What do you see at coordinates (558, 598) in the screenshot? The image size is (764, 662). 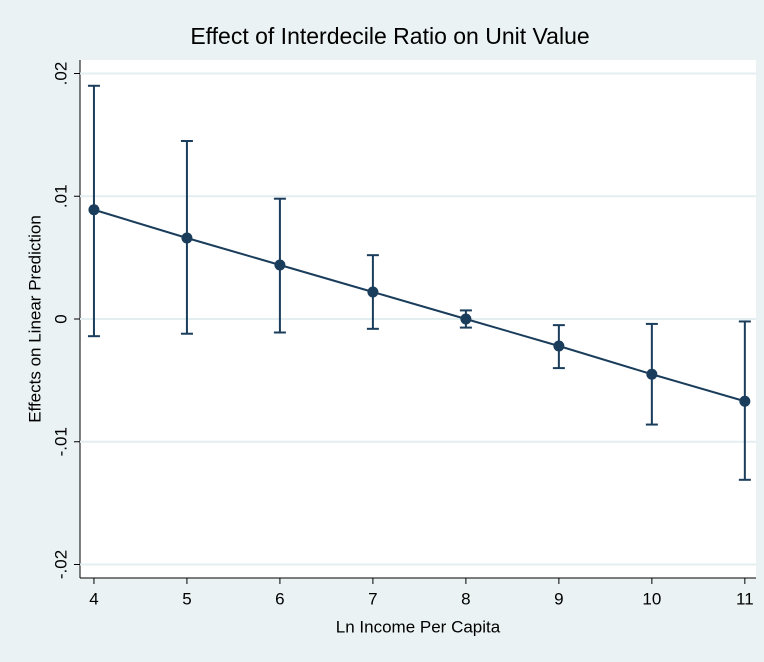 I see `x-tick-label: 9` at bounding box center [558, 598].